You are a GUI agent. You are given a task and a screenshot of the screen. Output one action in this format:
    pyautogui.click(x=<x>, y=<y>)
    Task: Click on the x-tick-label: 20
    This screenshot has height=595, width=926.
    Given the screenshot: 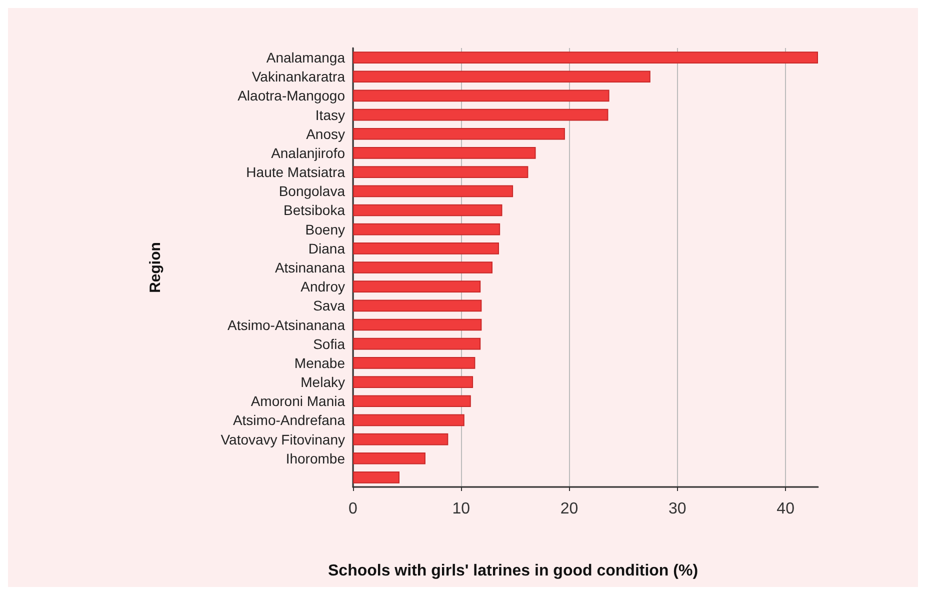 What is the action you would take?
    pyautogui.click(x=569, y=509)
    